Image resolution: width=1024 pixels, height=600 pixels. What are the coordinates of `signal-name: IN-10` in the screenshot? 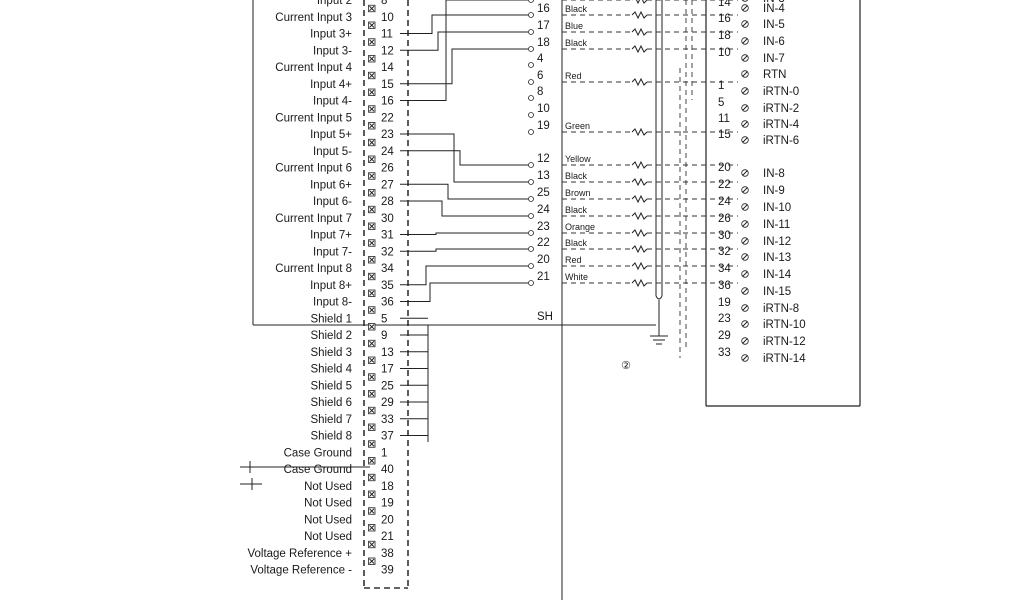 It's located at (777, 208).